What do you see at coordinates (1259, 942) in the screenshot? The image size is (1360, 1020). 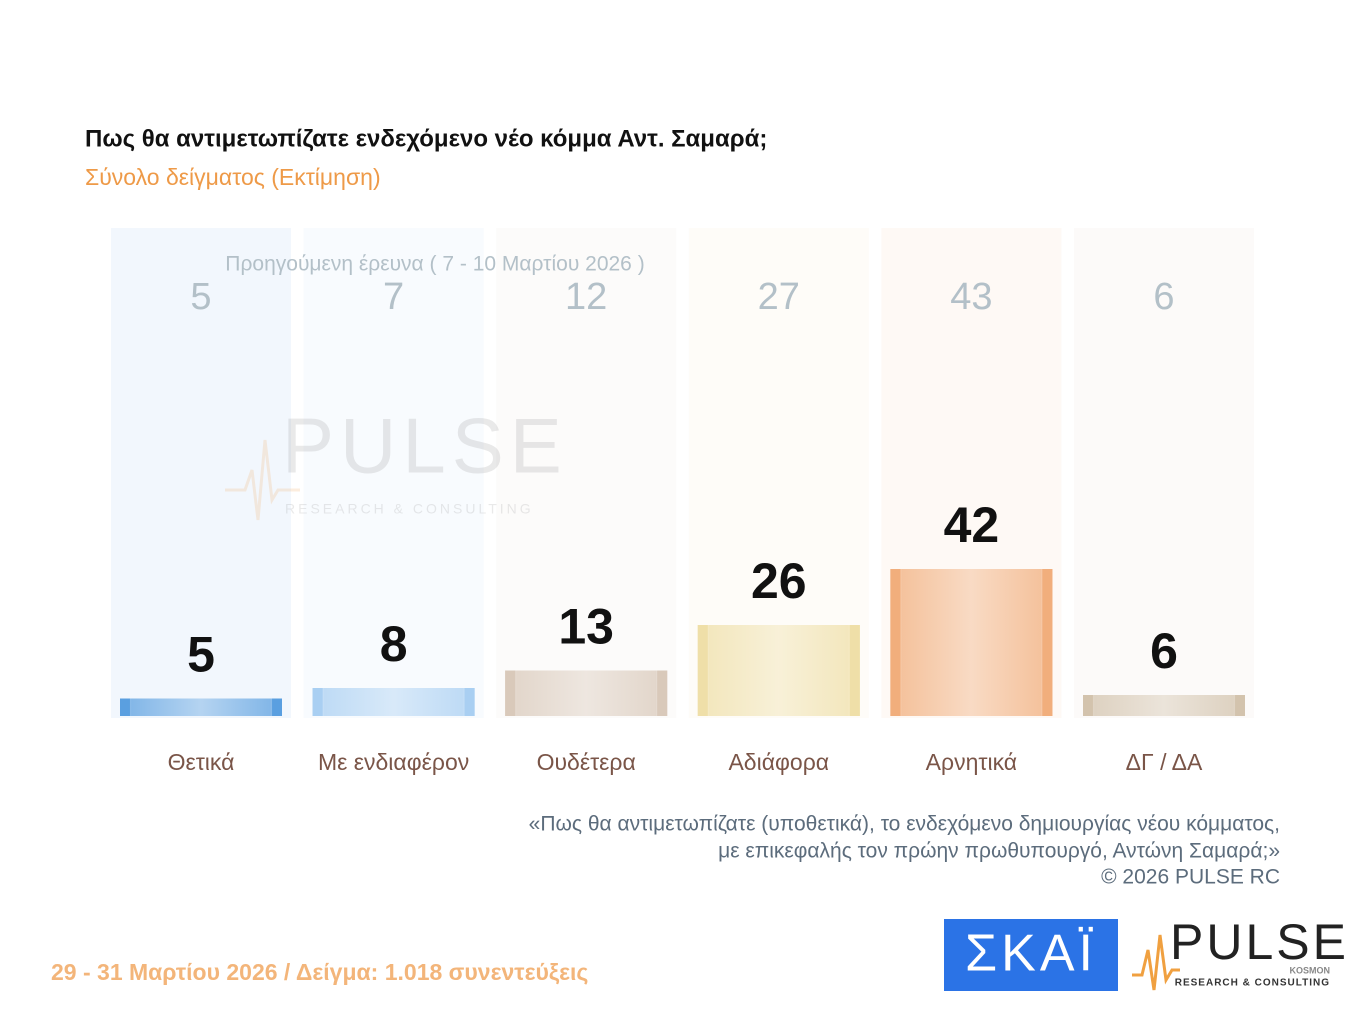 I see `pulse-logo-text: PULSE` at bounding box center [1259, 942].